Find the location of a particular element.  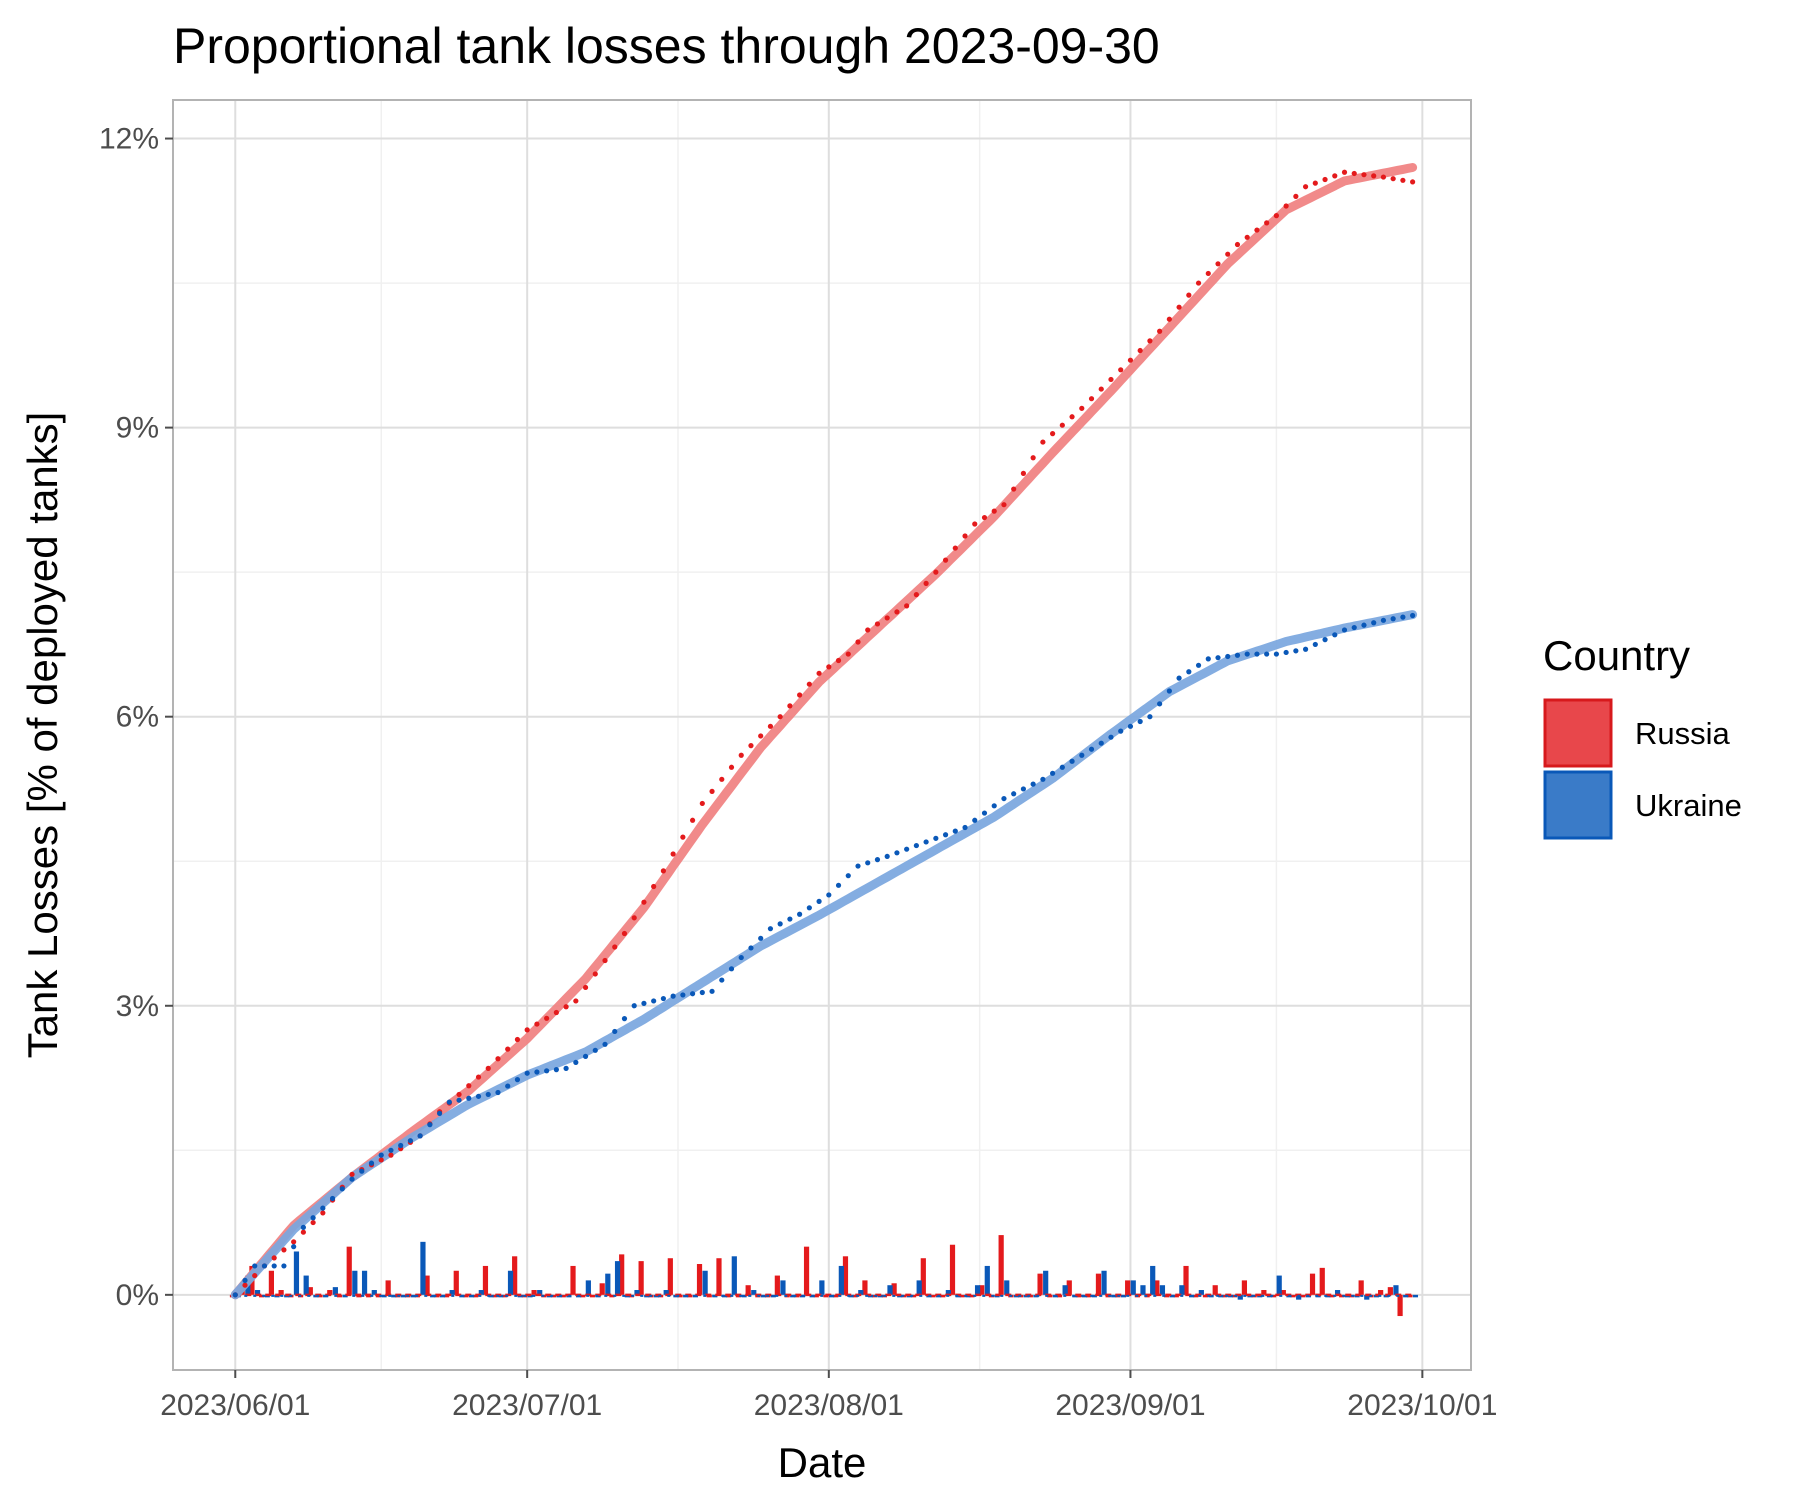

y-tick-label: 12% is located at coordinates (129, 139).